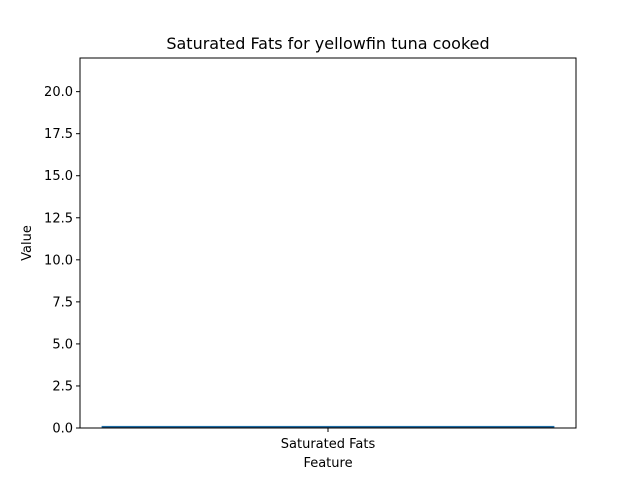 Image resolution: width=640 pixels, height=480 pixels. I want to click on y-tick-label: 20.0, so click(58, 92).